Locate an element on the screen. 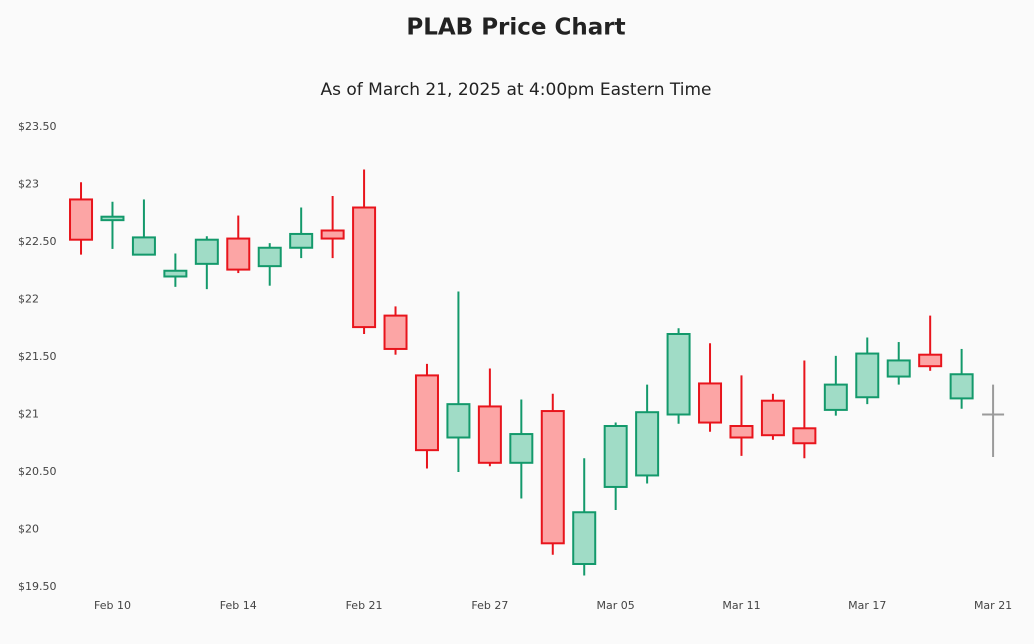 This screenshot has height=644, width=1034. y-tick-label: $22.50 is located at coordinates (37, 241).